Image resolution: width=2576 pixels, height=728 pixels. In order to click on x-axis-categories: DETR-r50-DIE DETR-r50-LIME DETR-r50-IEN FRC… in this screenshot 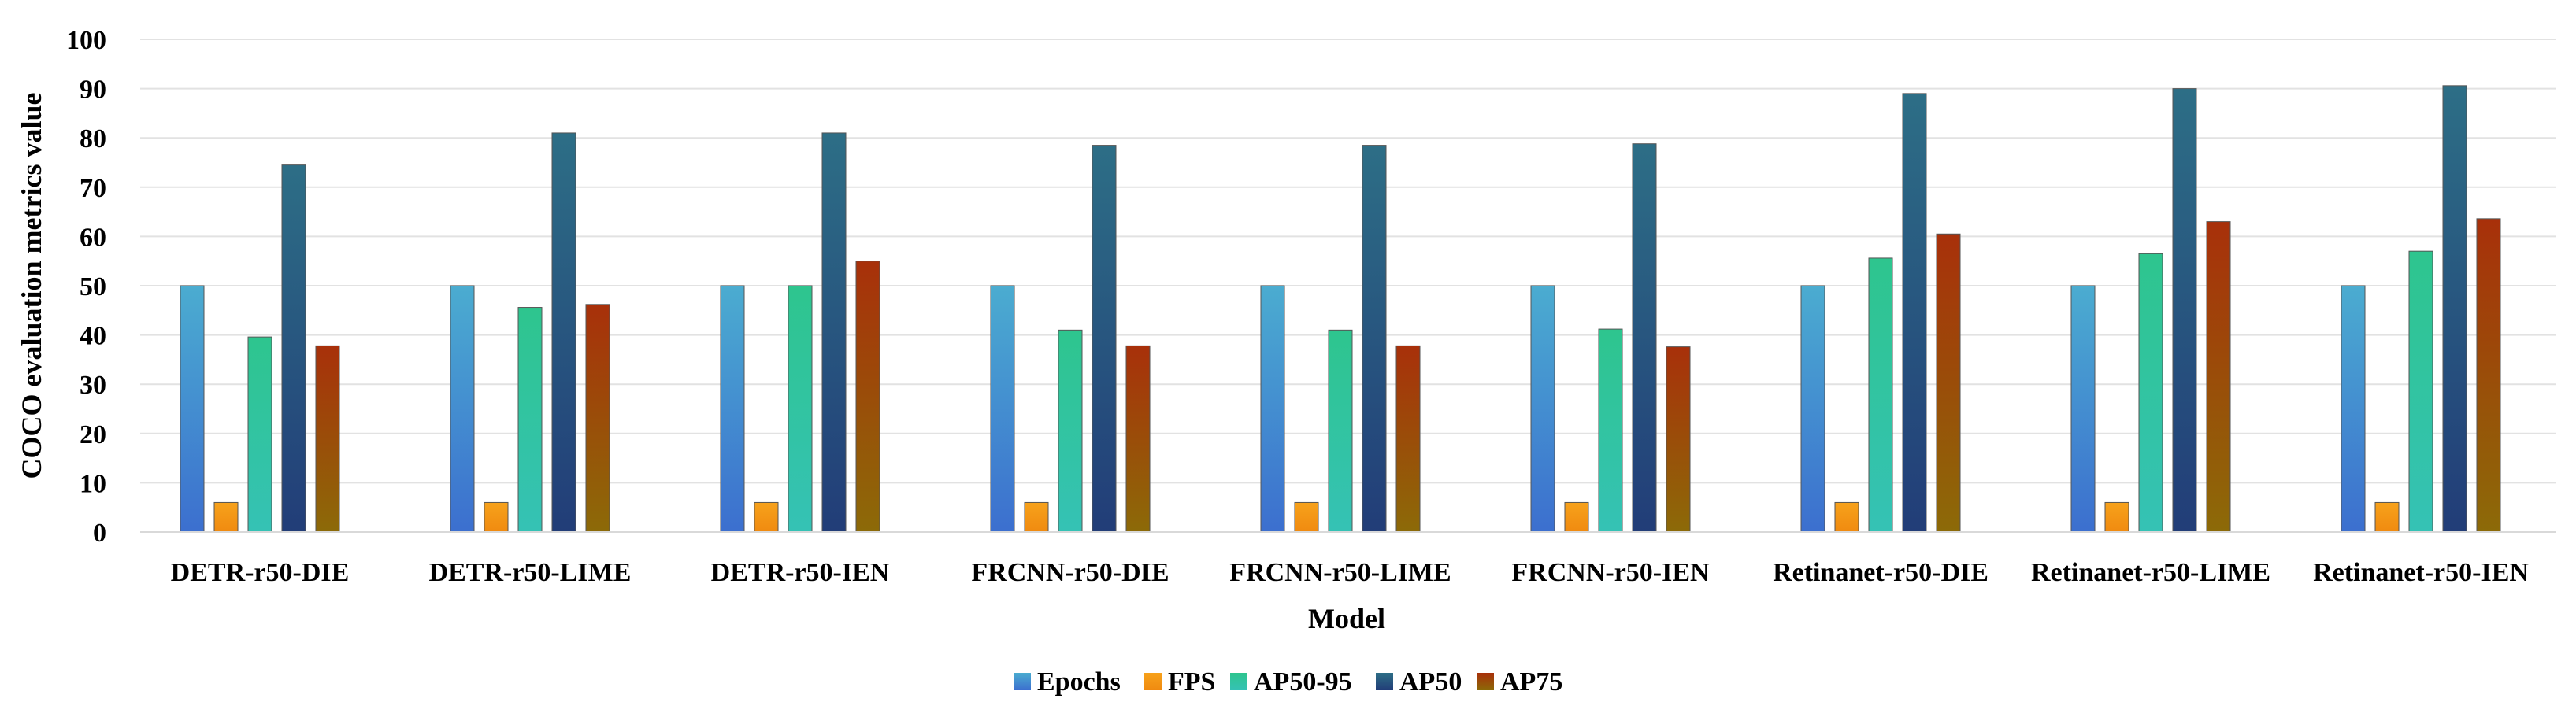, I will do `click(1350, 572)`.